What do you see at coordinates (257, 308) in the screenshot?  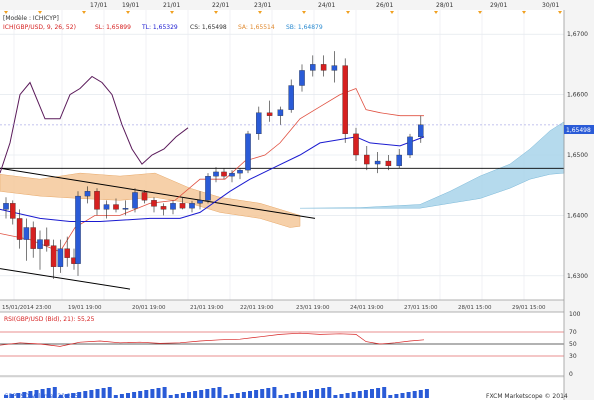 I see `time-label: 22/01 19:00` at bounding box center [257, 308].